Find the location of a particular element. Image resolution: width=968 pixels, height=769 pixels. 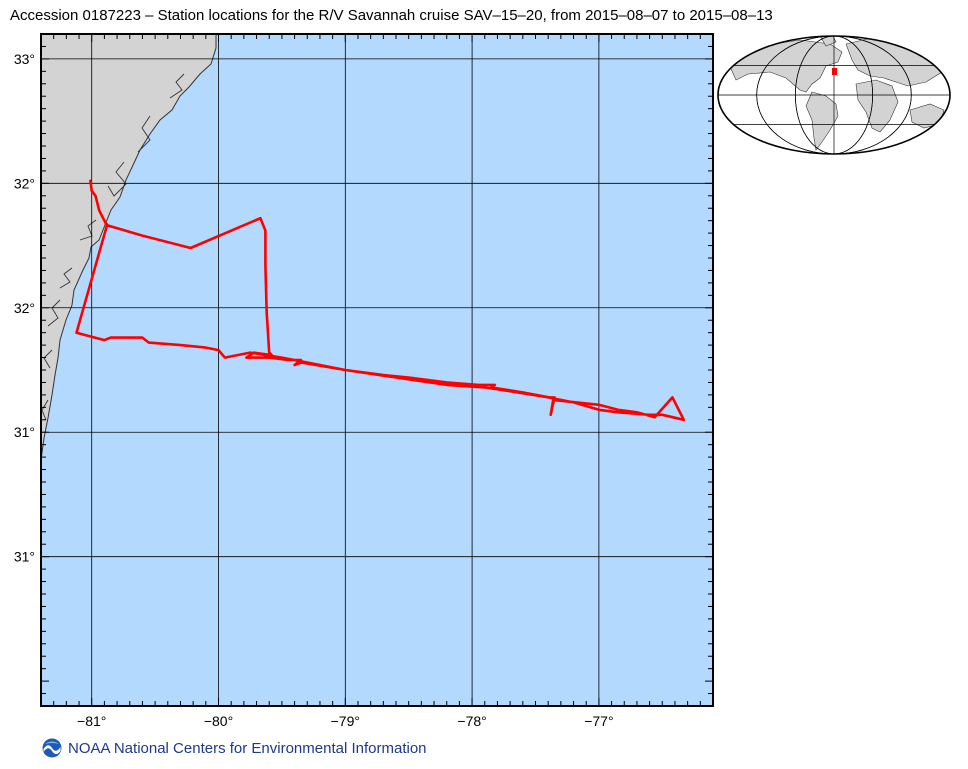

globe-outline is located at coordinates (834, 95).